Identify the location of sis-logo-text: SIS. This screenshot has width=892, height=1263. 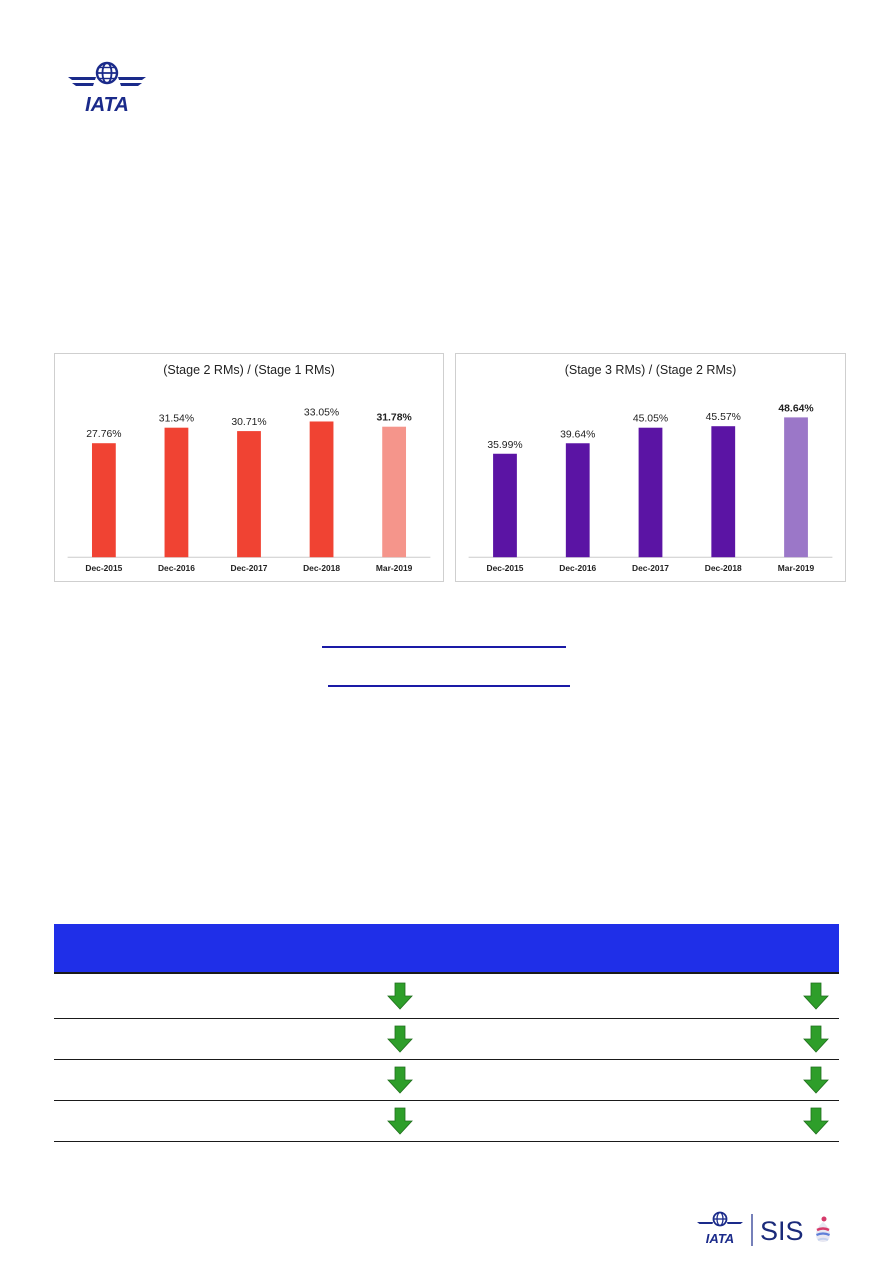
(782, 1231).